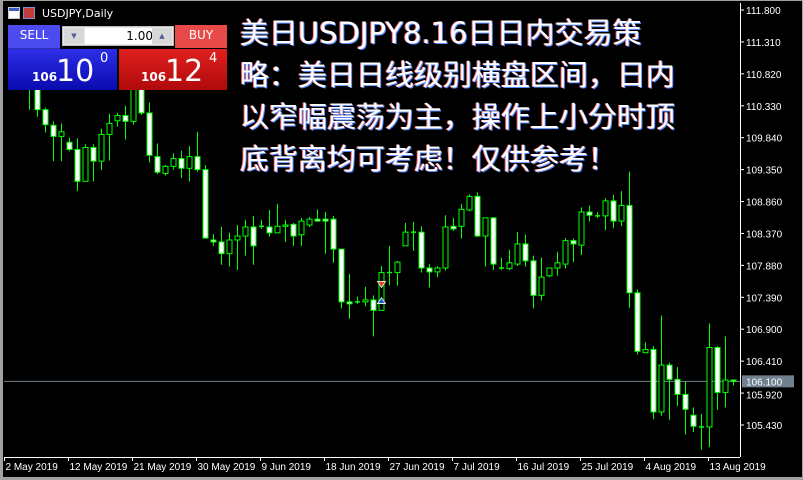 The height and width of the screenshot is (480, 803). Describe the element at coordinates (458, 117) in the screenshot. I see `overlay-line: 以窄幅震荡为主，操作上小分时顶` at that location.